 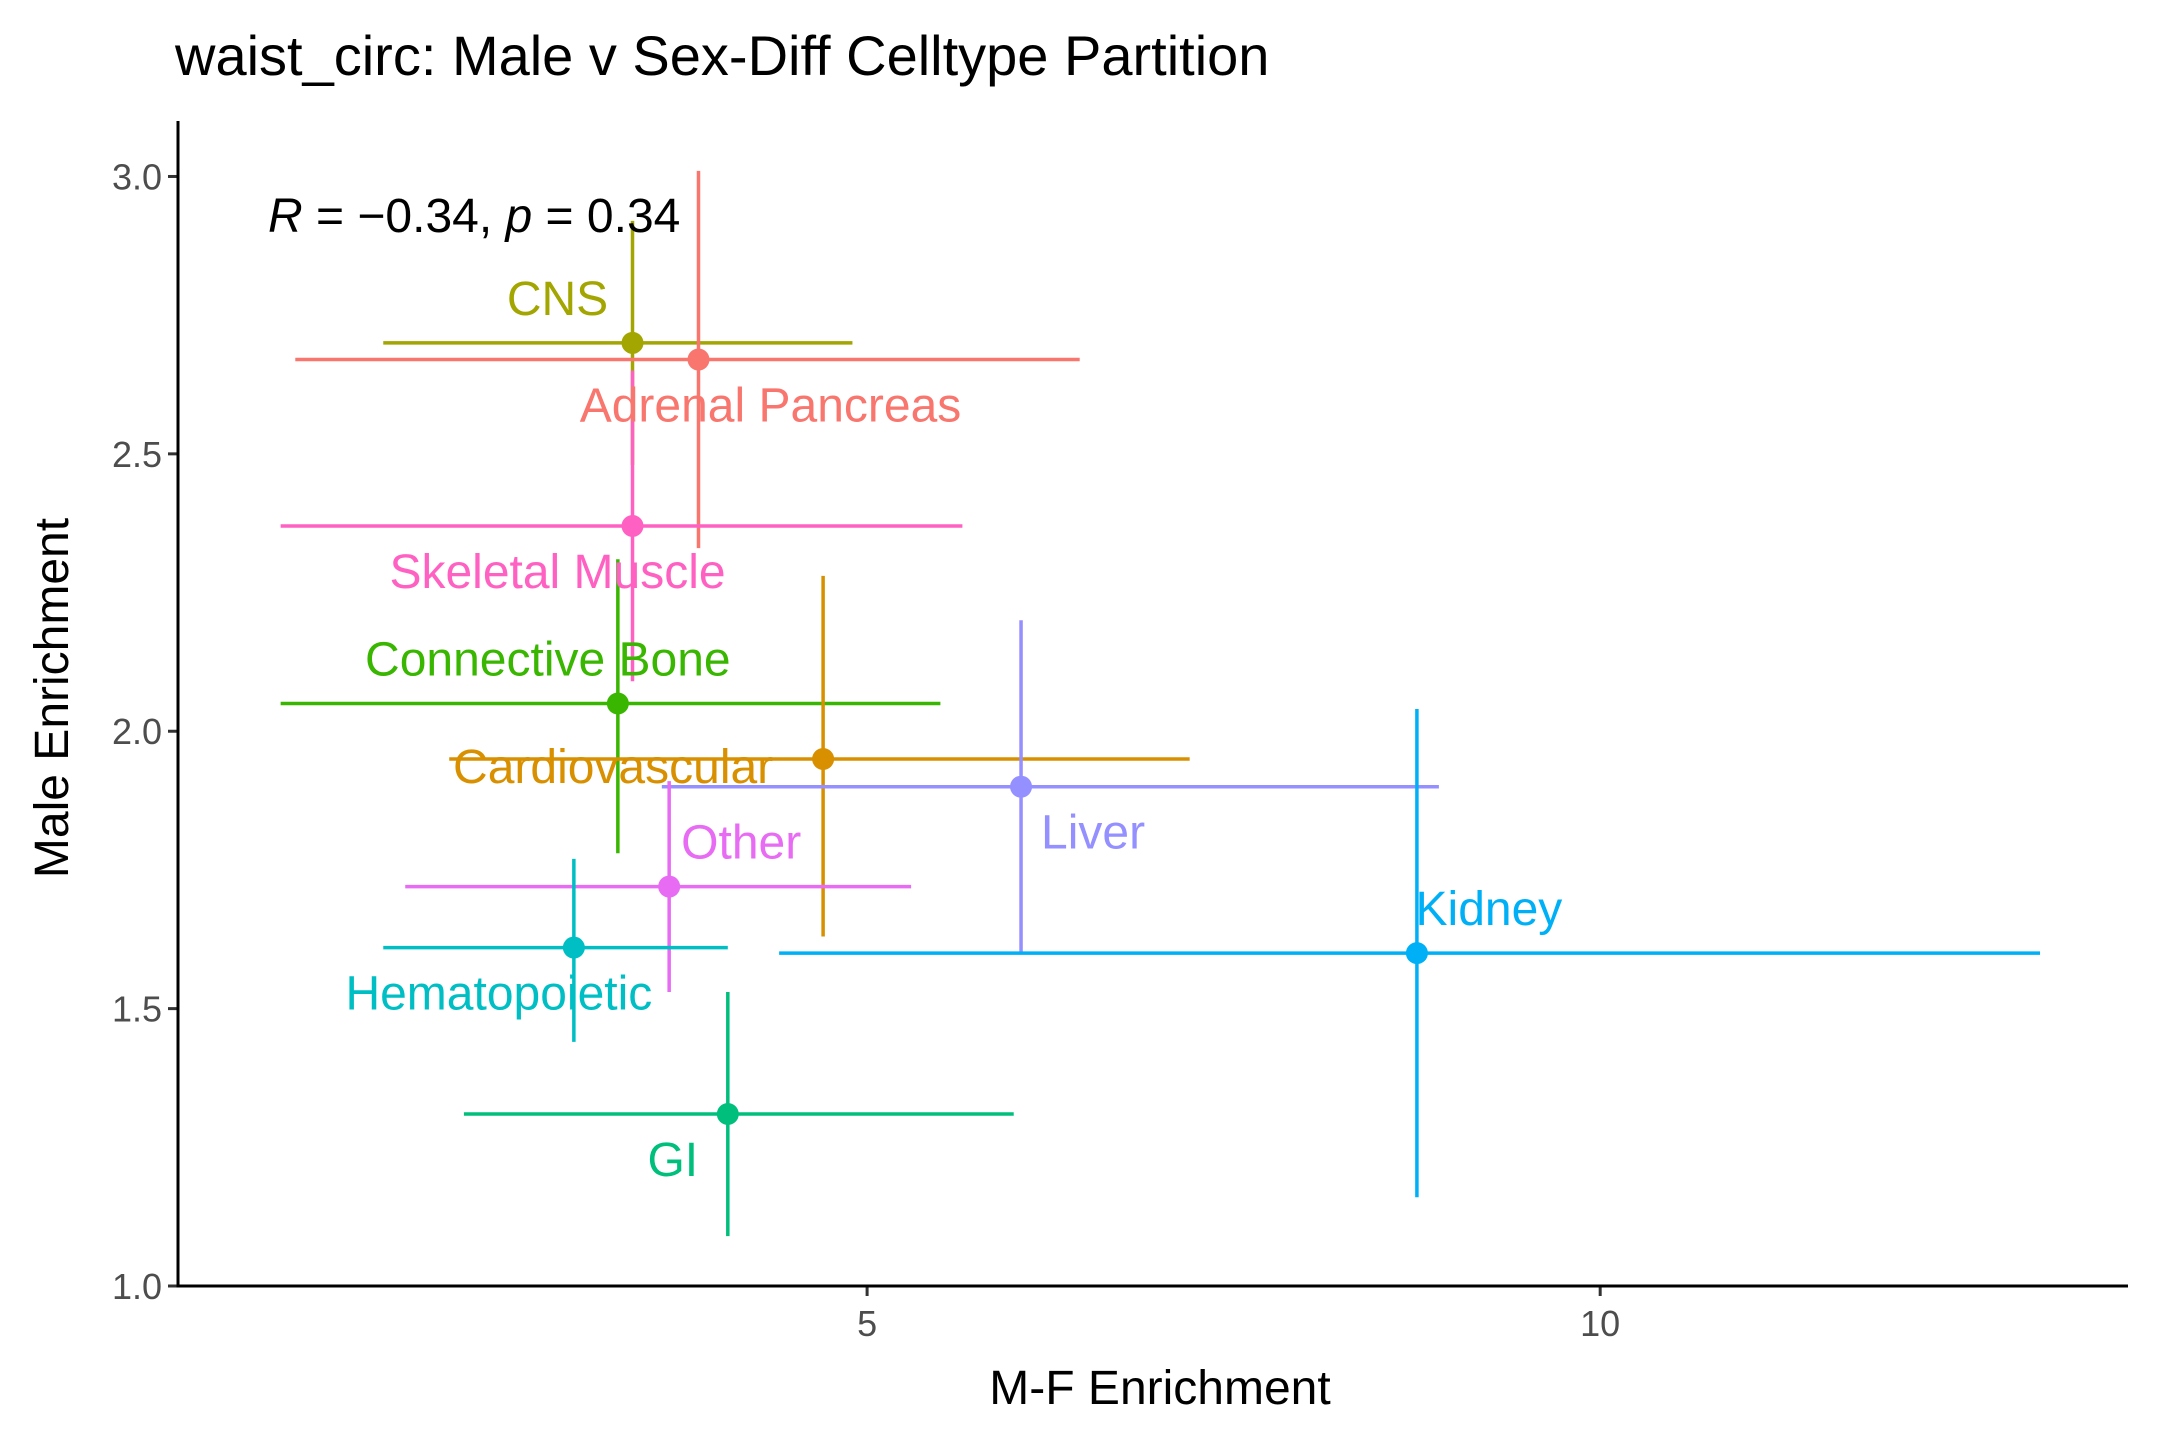 What do you see at coordinates (518, 216) in the screenshot?
I see `p-symbol: p` at bounding box center [518, 216].